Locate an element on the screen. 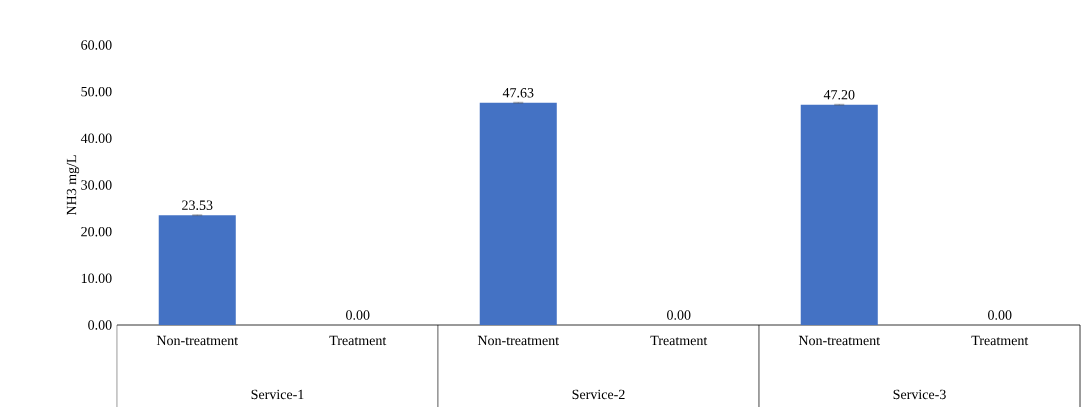 The height and width of the screenshot is (407, 1083). y-axis-title: NH3 mg/L is located at coordinates (73, 185).